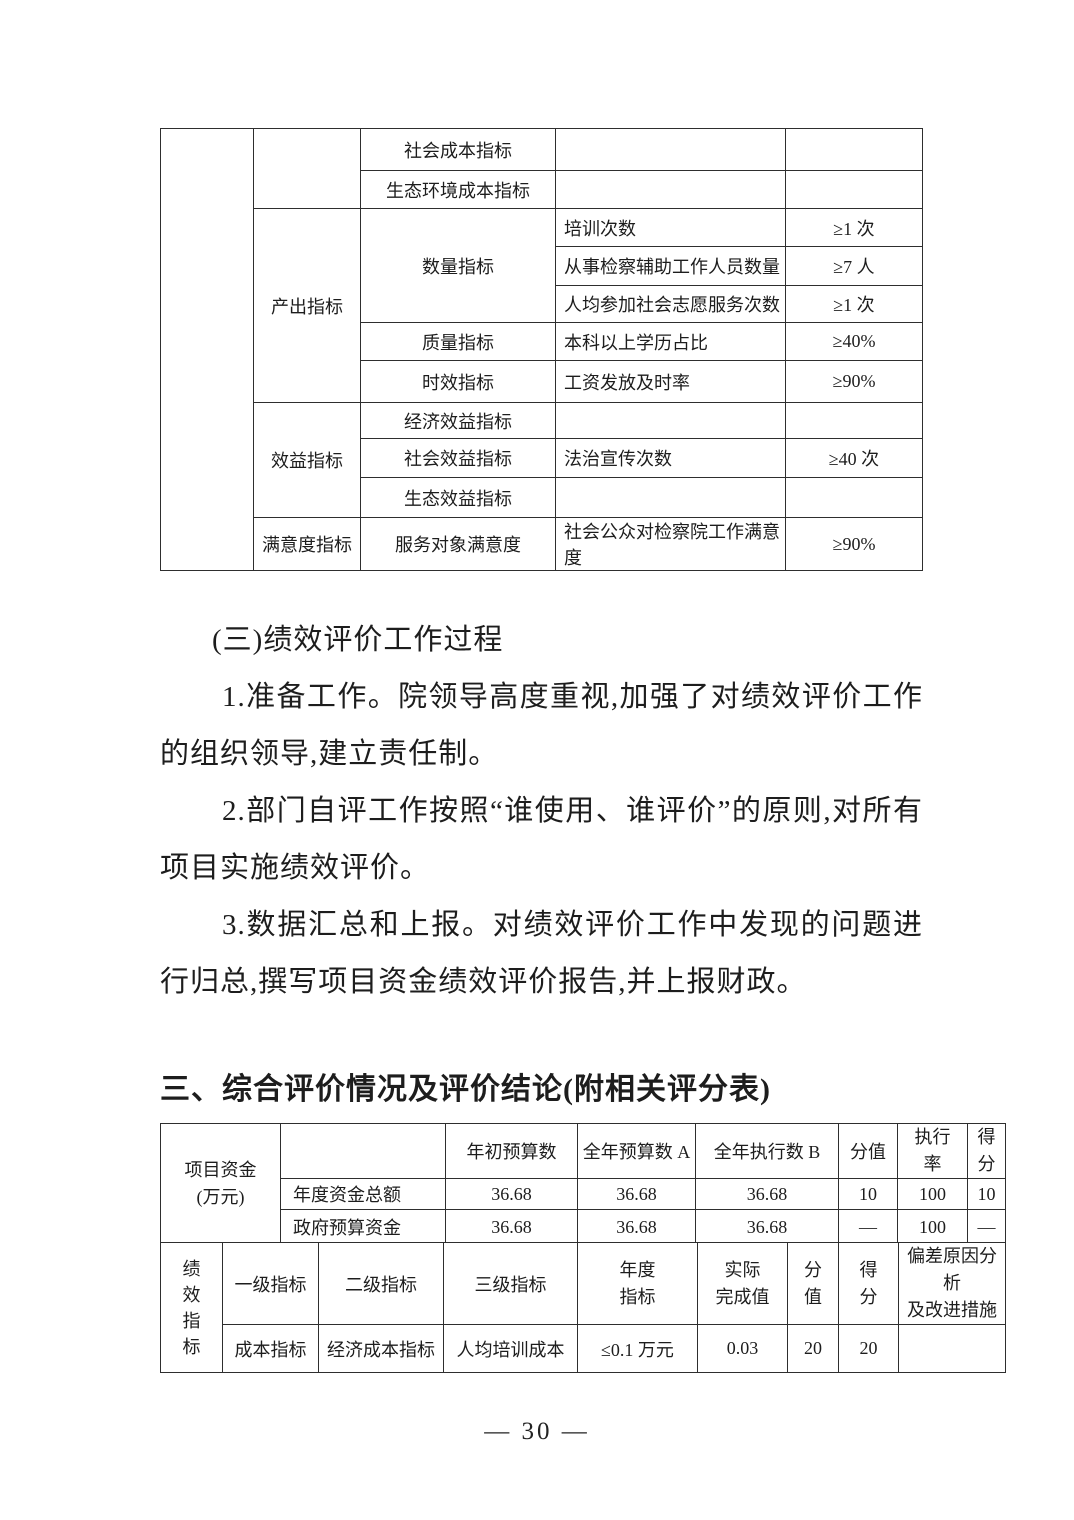  I want to click on table-cell-header: 实际 完成值, so click(742, 1283).